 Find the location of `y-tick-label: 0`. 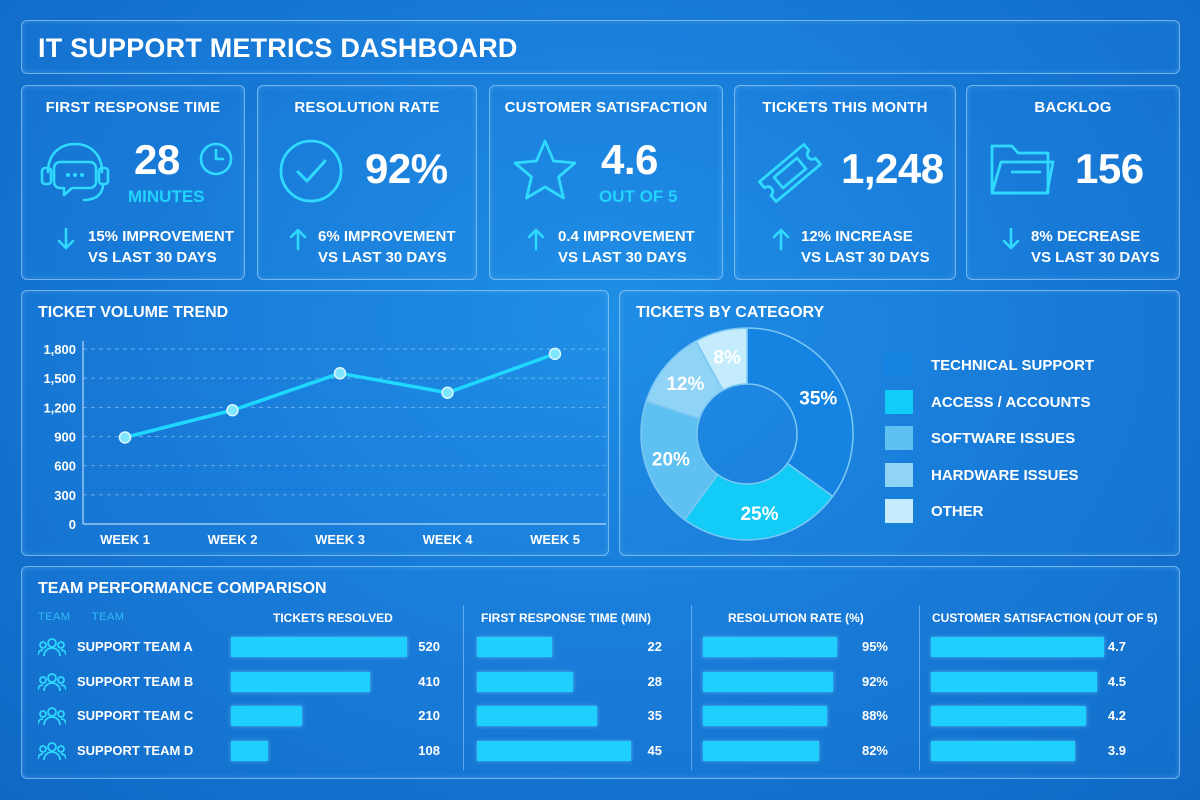

y-tick-label: 0 is located at coordinates (72, 524).